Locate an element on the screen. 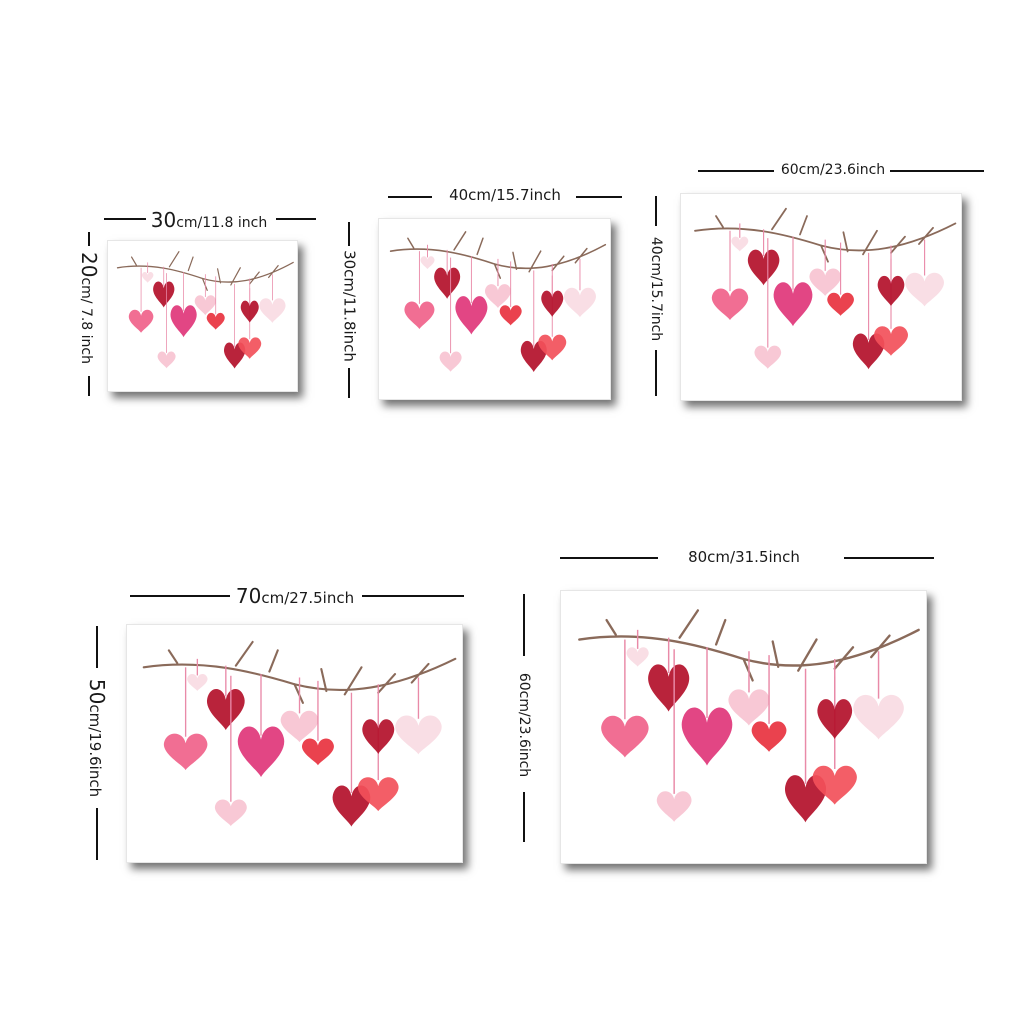  width-label-text: 40cm/15.7inch is located at coordinates (505, 195).